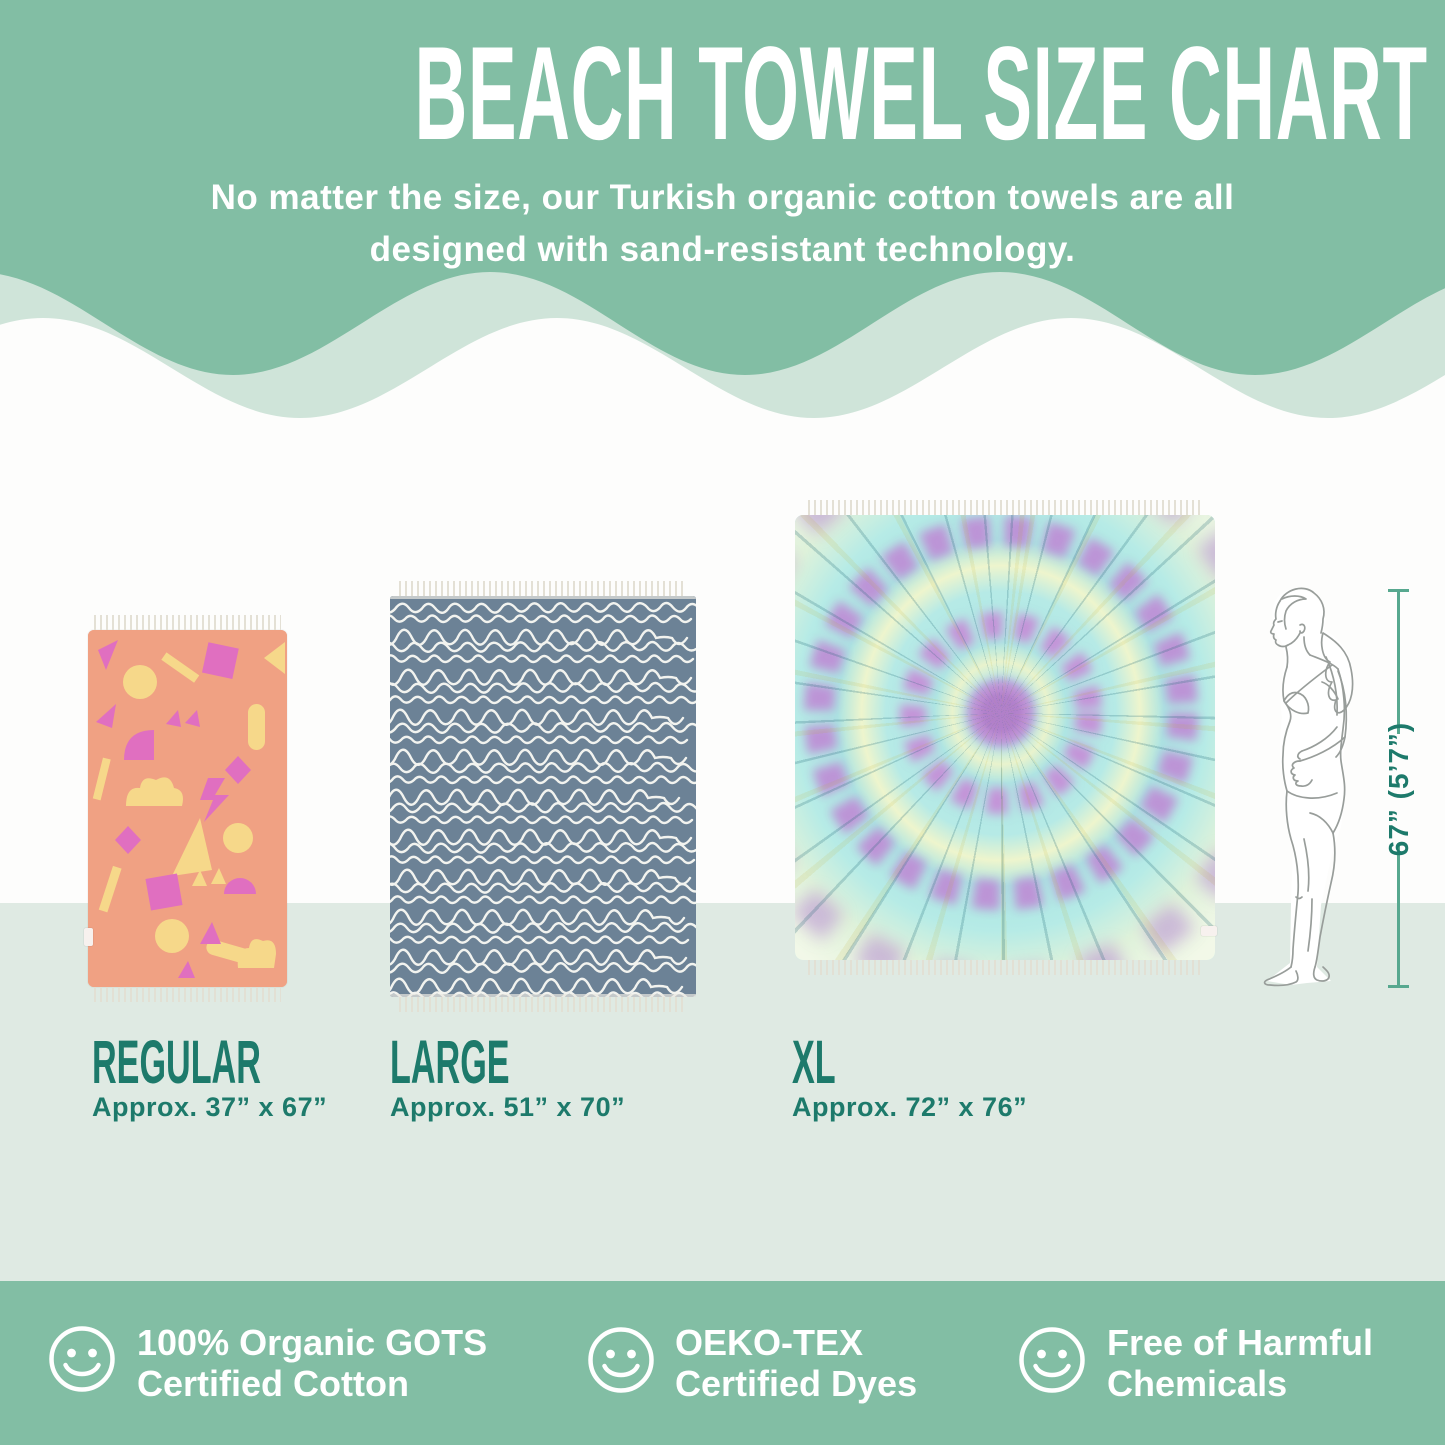 The width and height of the screenshot is (1445, 1445). I want to click on ruler-line-upper, so click(1398, 661).